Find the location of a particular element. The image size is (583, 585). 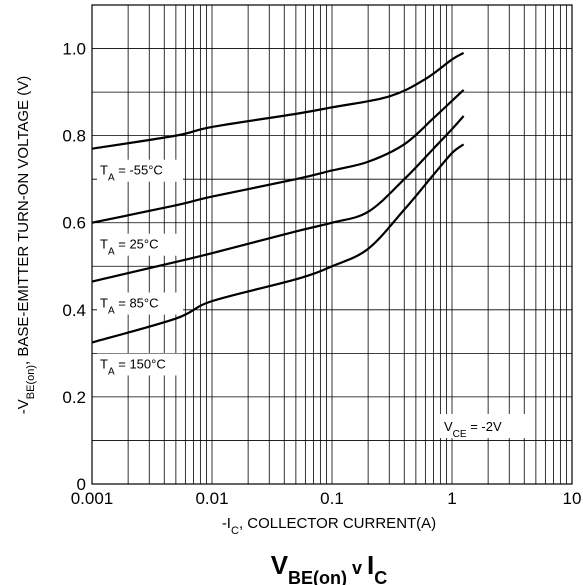

y-tick-label: 0.2 is located at coordinates (74, 397).